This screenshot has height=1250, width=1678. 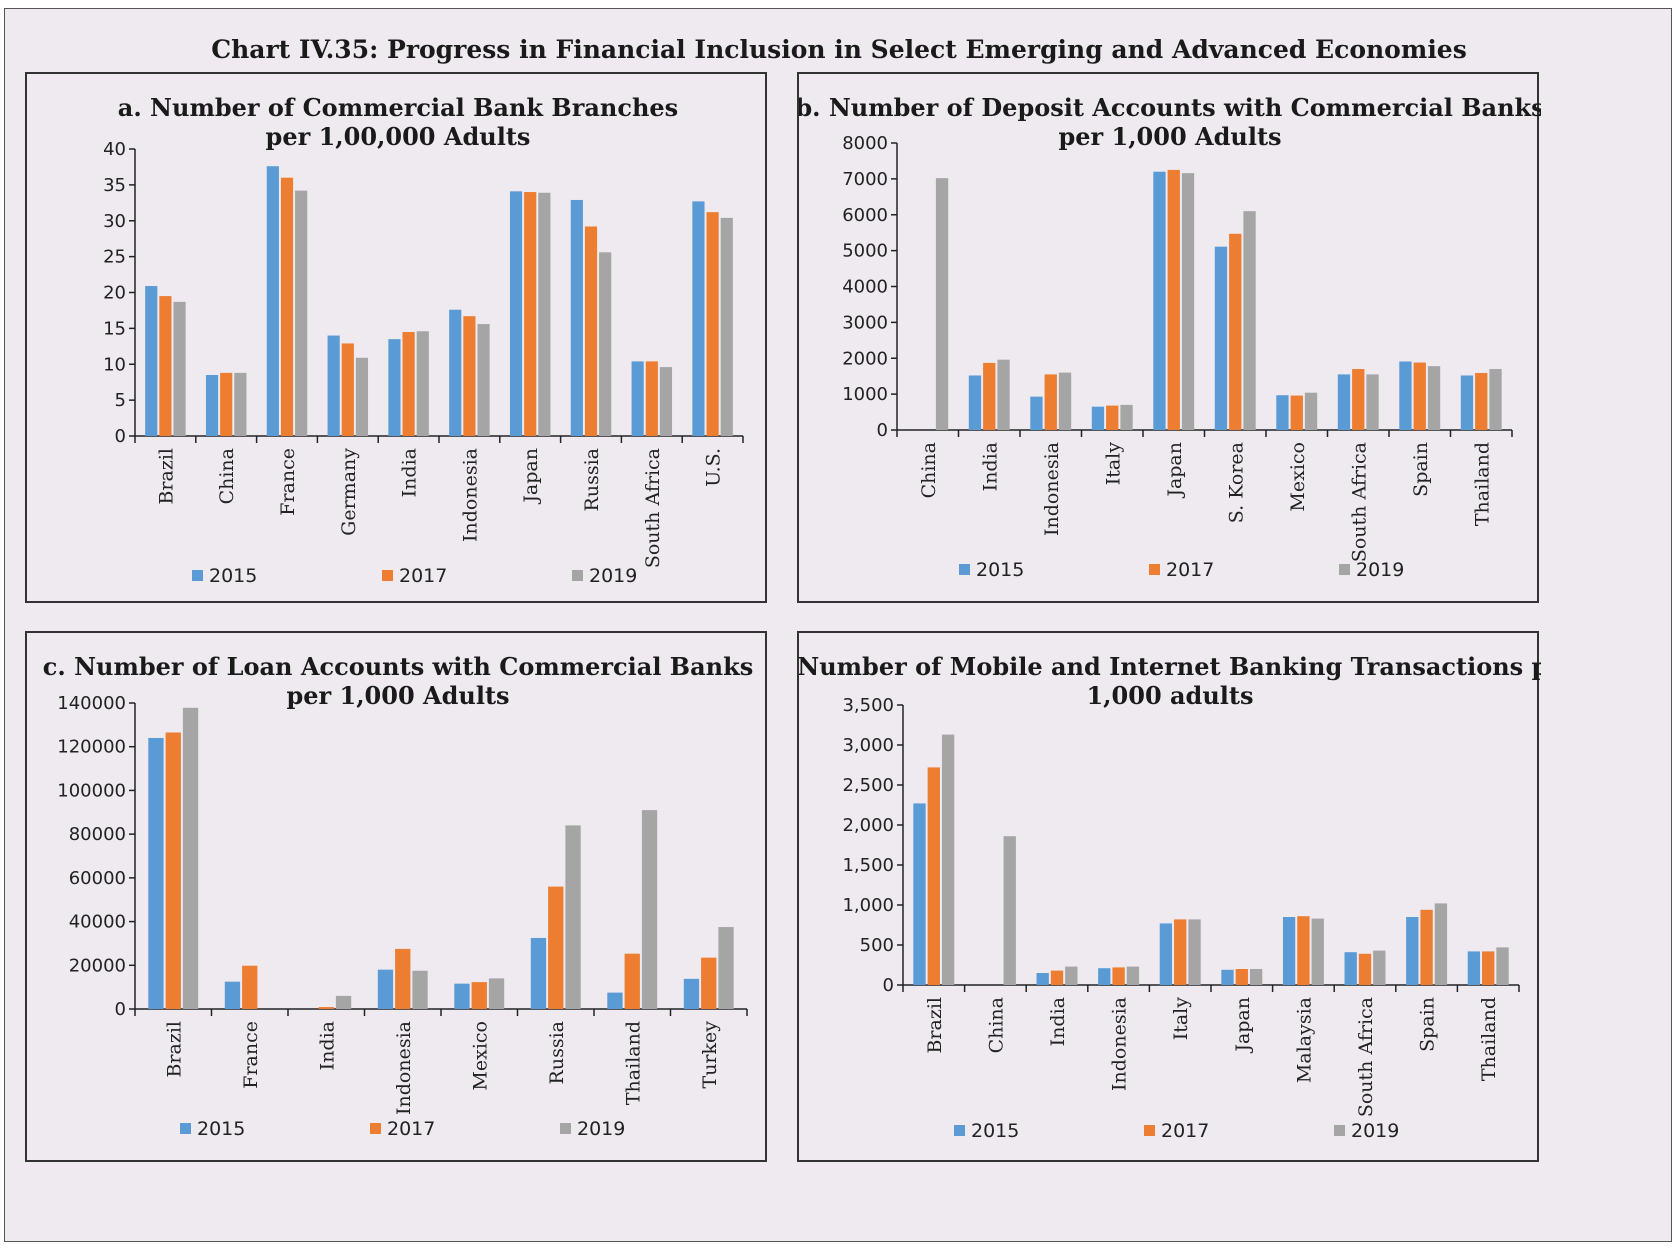 What do you see at coordinates (1298, 477) in the screenshot?
I see `category-label: Mexico` at bounding box center [1298, 477].